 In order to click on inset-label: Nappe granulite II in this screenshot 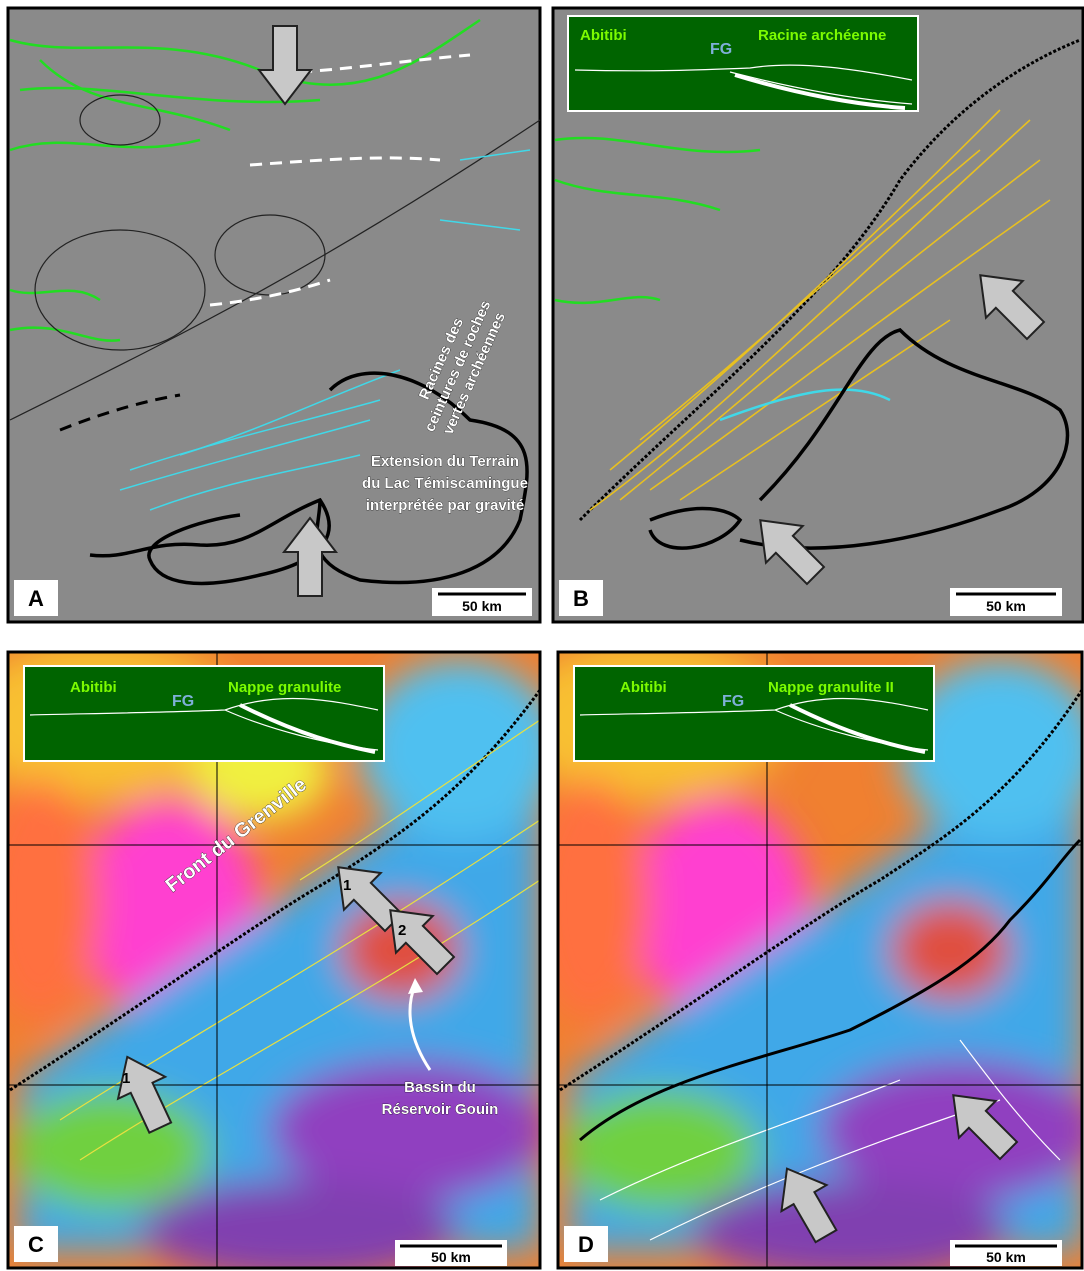, I will do `click(831, 687)`.